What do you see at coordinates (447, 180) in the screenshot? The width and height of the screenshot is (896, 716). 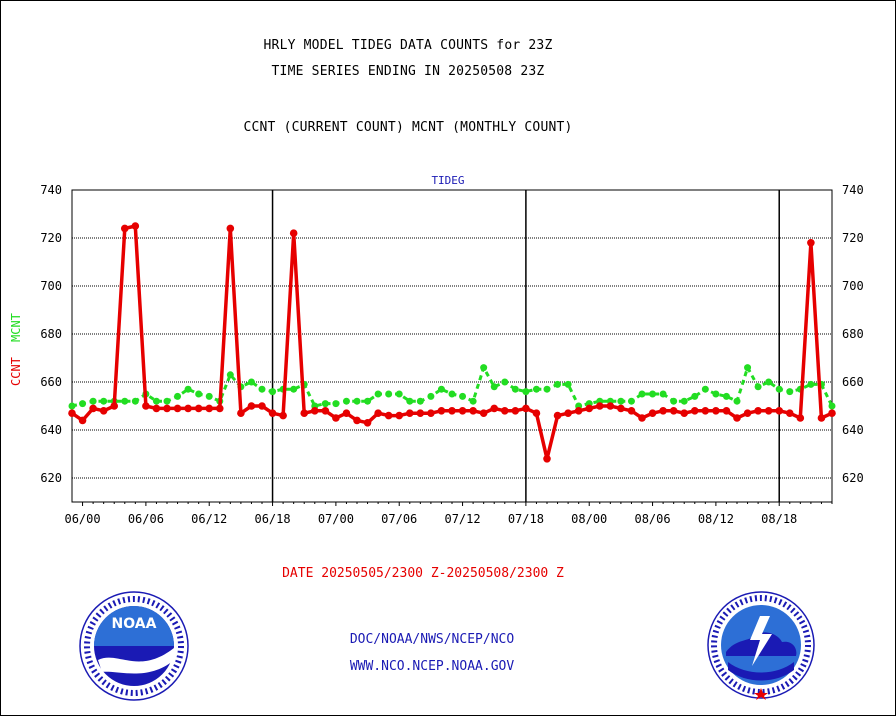 I see `panel-label: TIDEG` at bounding box center [447, 180].